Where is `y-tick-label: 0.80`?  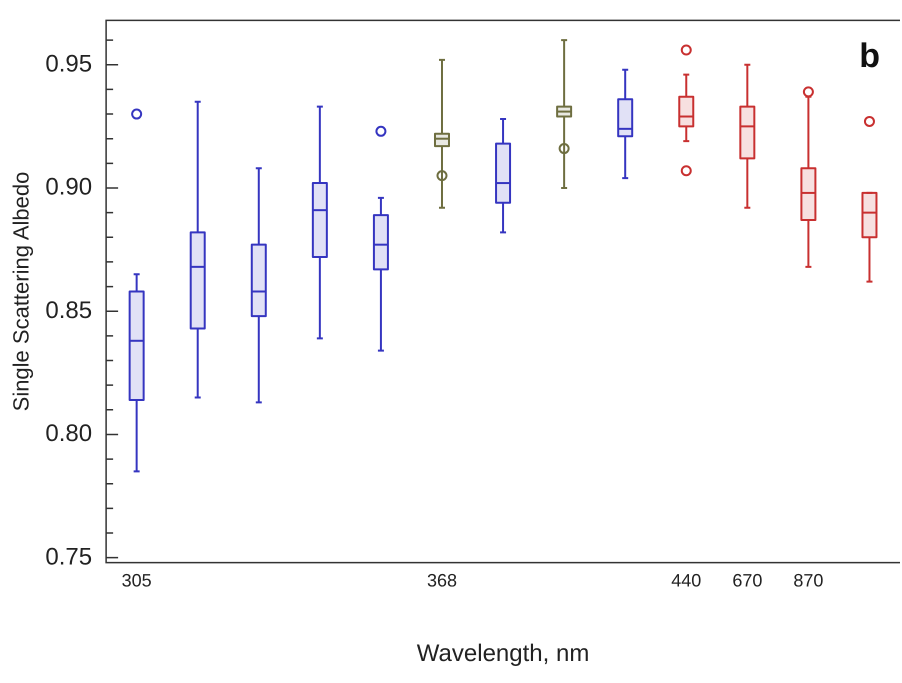 y-tick-label: 0.80 is located at coordinates (68, 434).